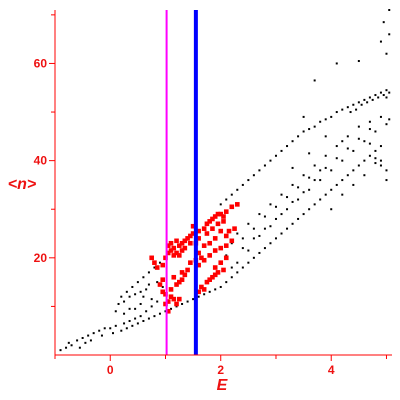 The image size is (400, 400). I want to click on y-tick-label: 40, so click(41, 161).